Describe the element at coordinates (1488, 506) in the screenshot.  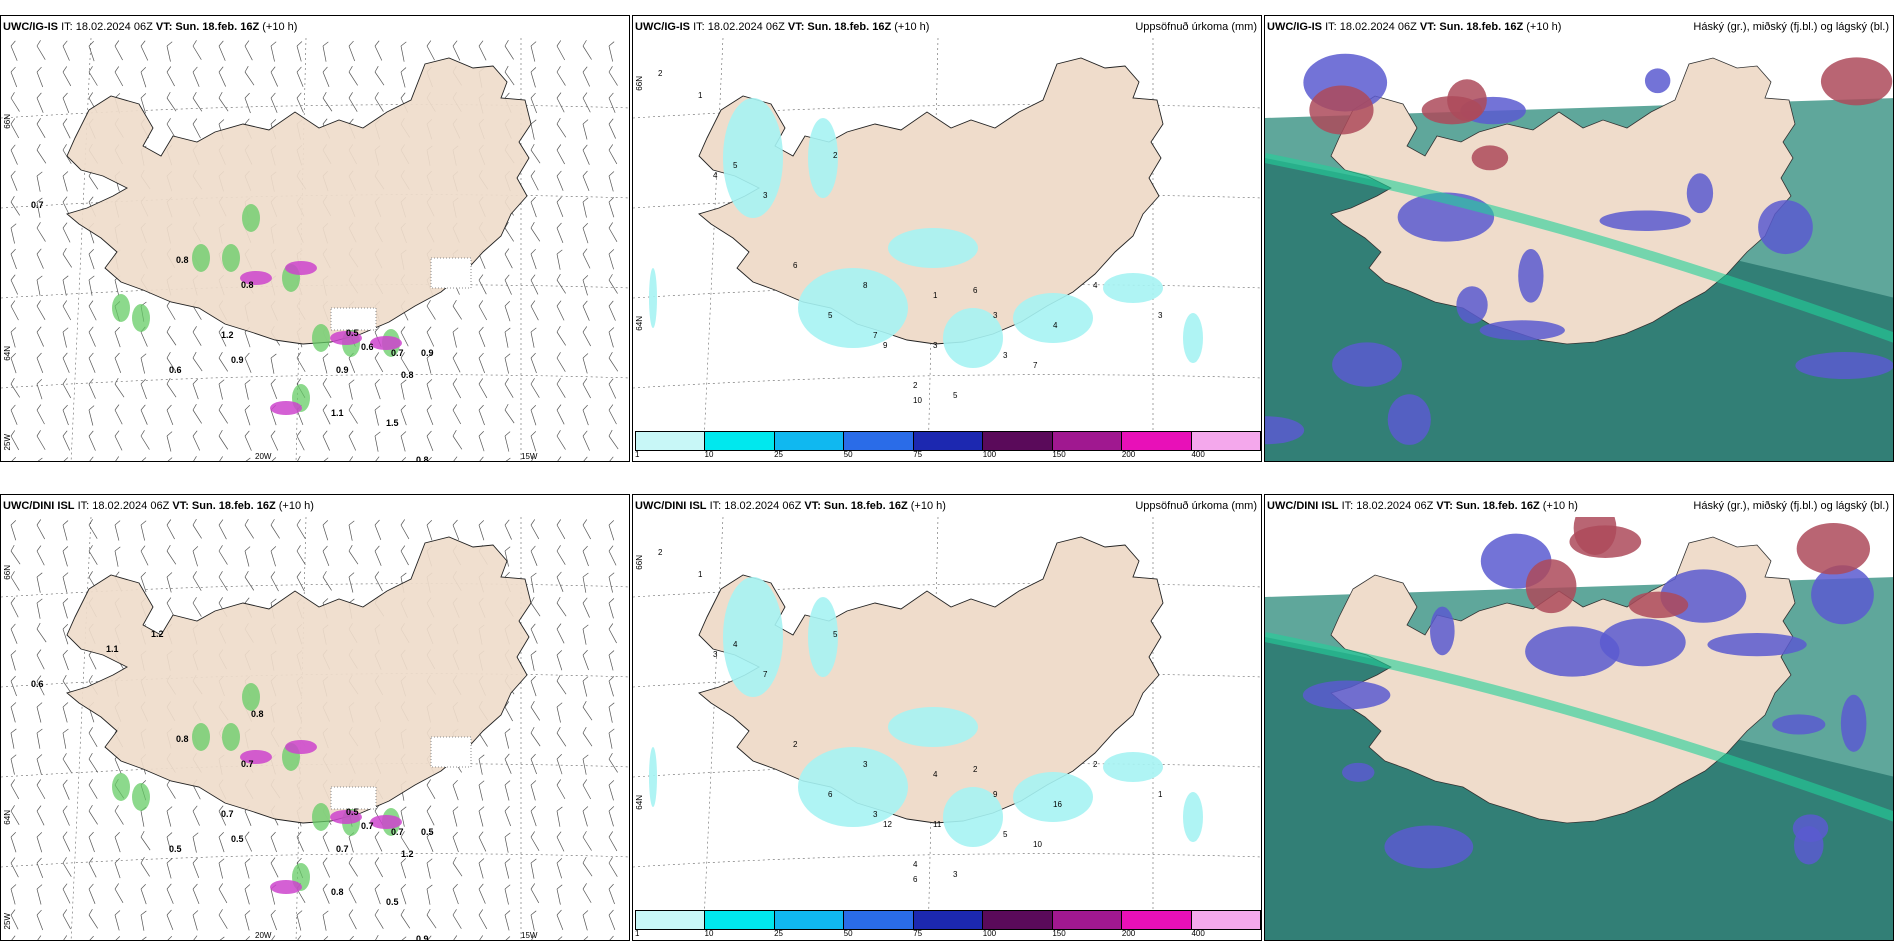
I see `valid-time: VT: Sun. 18.feb. 16Z` at that location.